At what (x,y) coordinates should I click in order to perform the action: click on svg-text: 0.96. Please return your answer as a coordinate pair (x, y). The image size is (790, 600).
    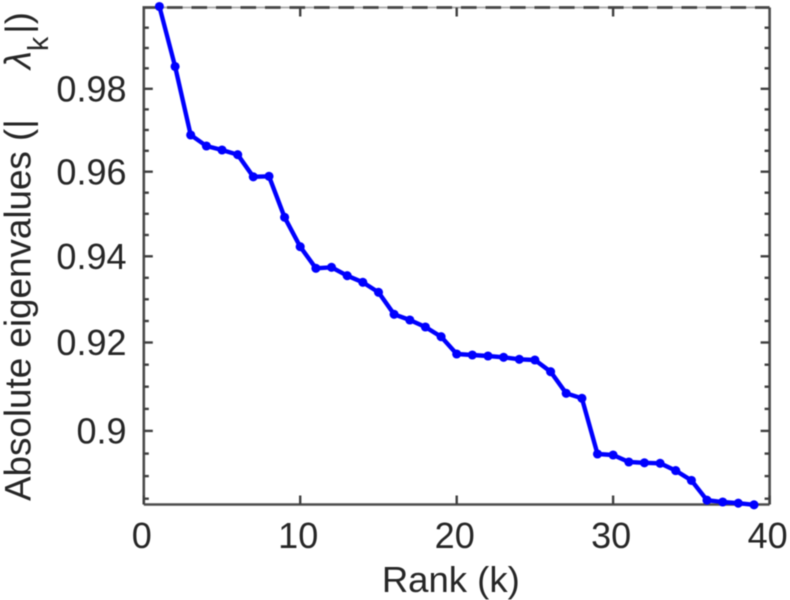
    Looking at the image, I should click on (91, 171).